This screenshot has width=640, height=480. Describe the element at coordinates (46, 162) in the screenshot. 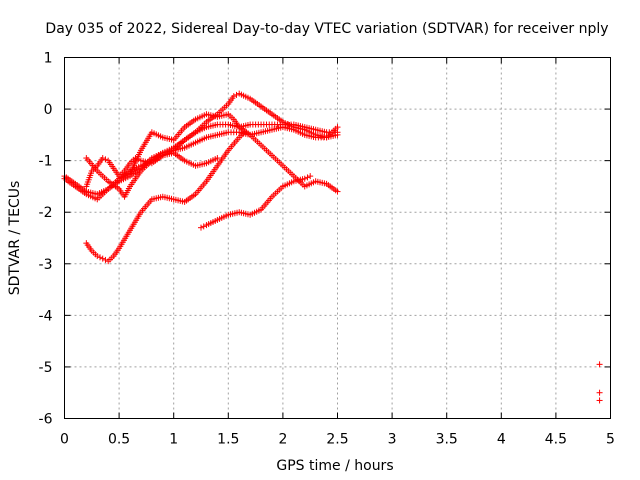

I see `y-tick-label: -1` at that location.